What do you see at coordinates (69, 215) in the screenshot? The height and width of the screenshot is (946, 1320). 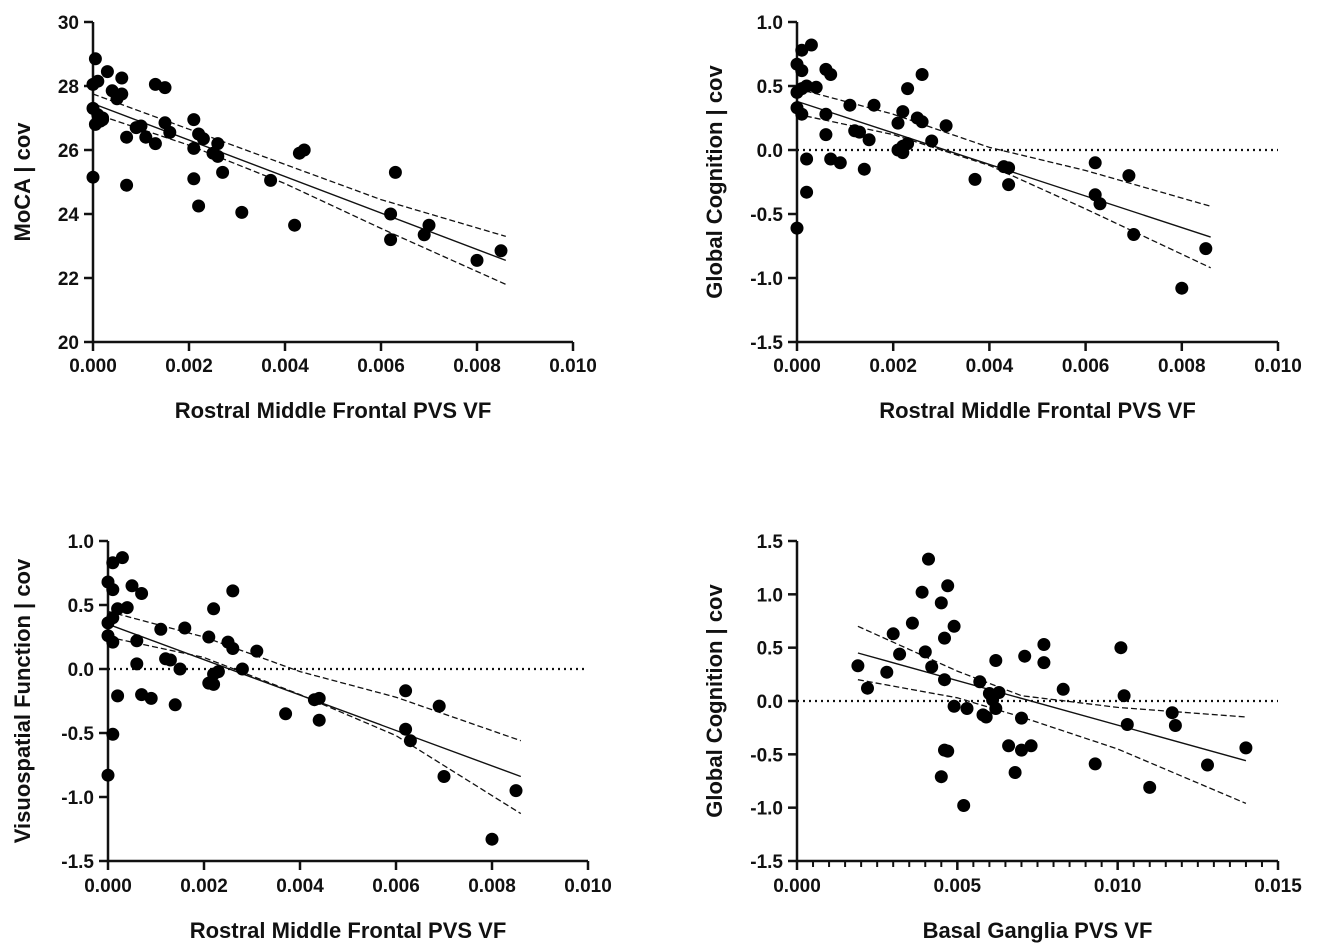 I see `y-tick-label: 24` at bounding box center [69, 215].